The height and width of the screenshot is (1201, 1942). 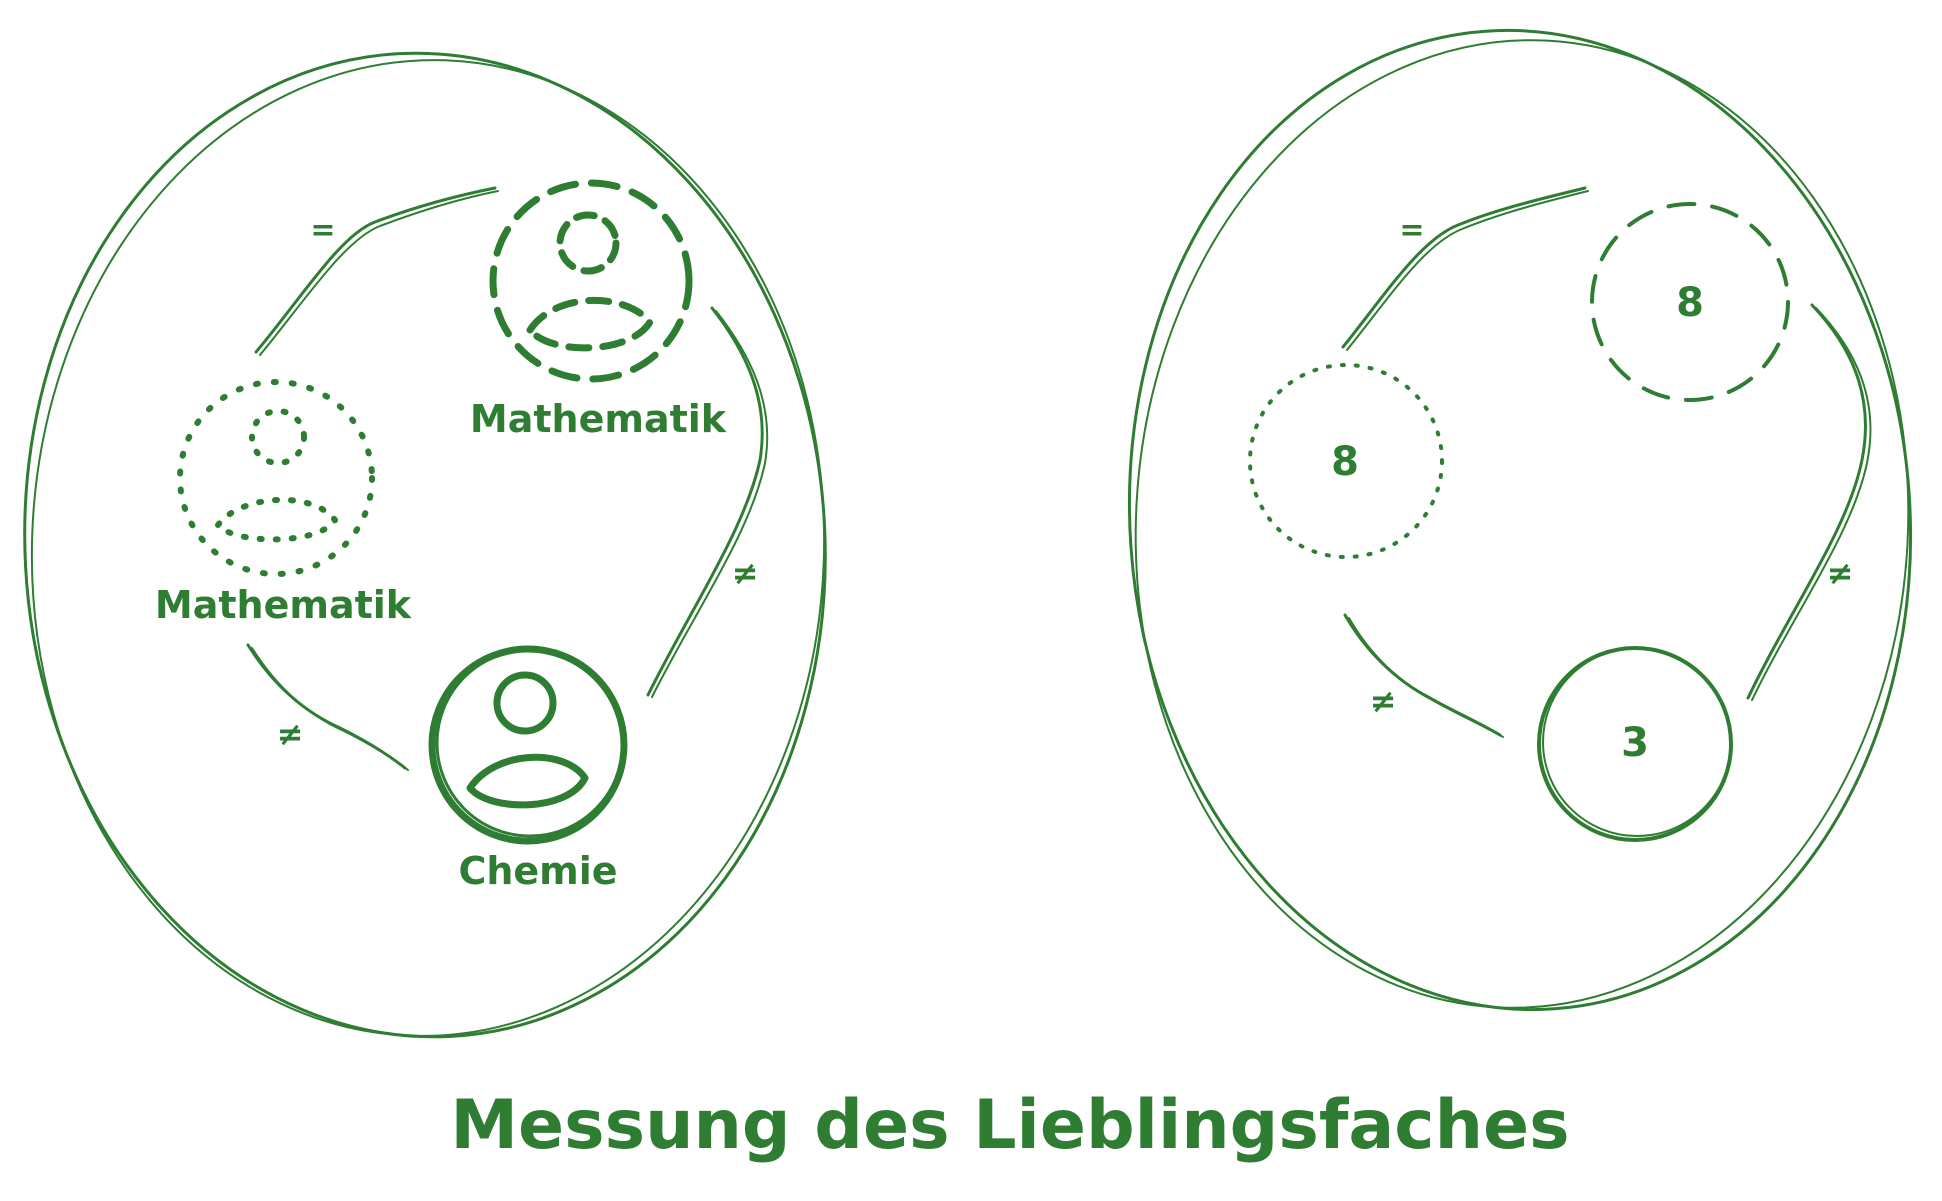 What do you see at coordinates (1465, 268) in the screenshot?
I see `right-connector-equal` at bounding box center [1465, 268].